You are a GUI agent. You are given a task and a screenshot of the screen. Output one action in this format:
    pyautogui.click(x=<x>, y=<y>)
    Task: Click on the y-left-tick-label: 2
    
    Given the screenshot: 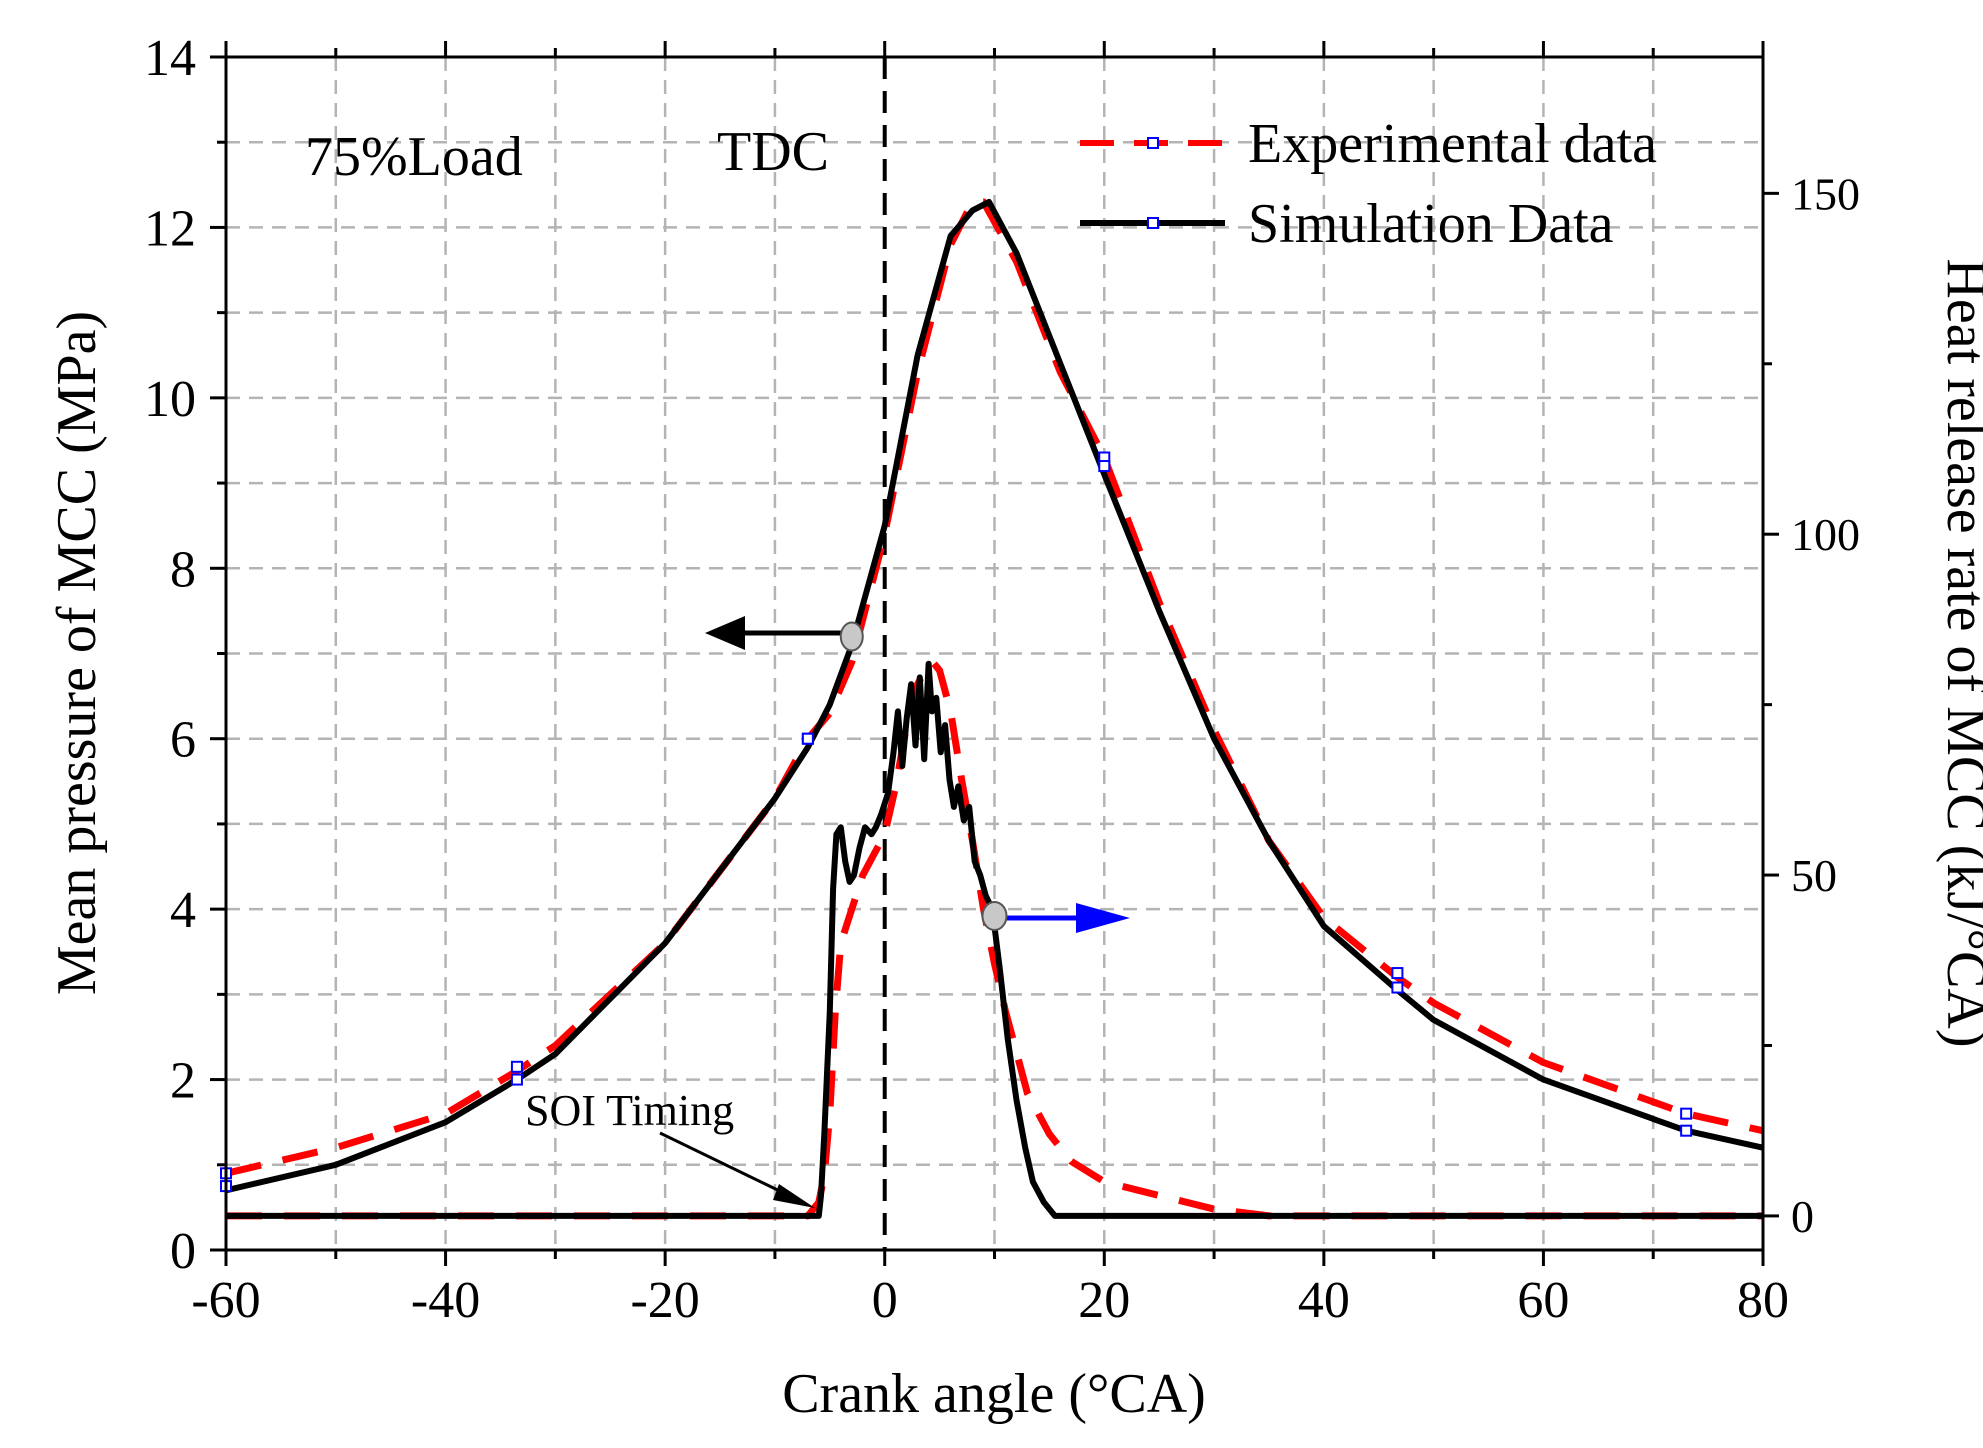 What is the action you would take?
    pyautogui.click(x=183, y=1081)
    